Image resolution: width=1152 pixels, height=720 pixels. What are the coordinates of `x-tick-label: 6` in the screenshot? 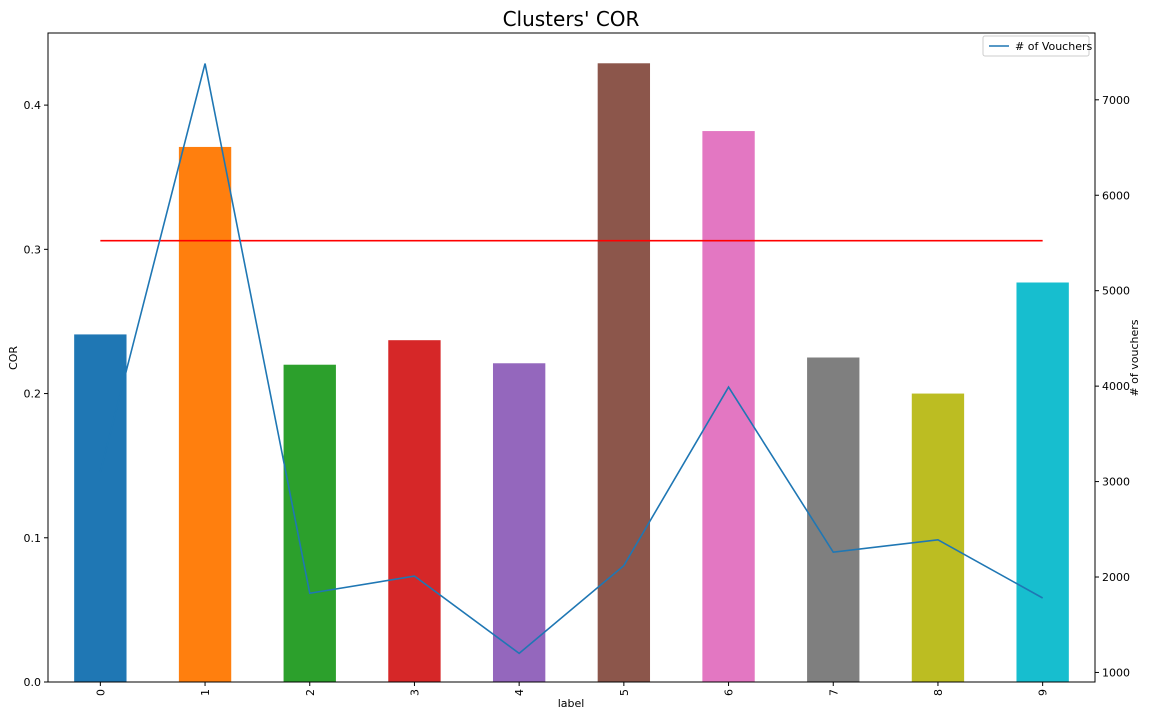 It's located at (729, 692).